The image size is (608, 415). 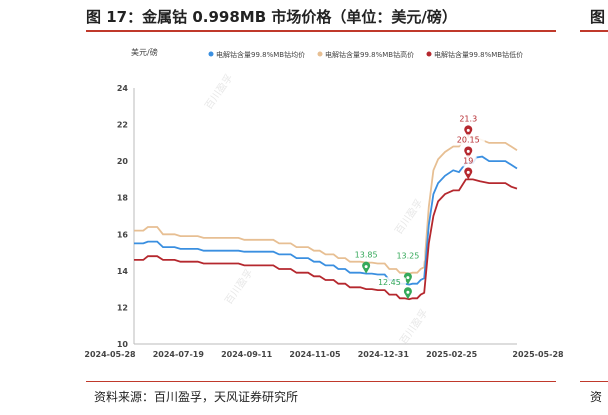 What do you see at coordinates (122, 125) in the screenshot?
I see `y-tick-label: 22` at bounding box center [122, 125].